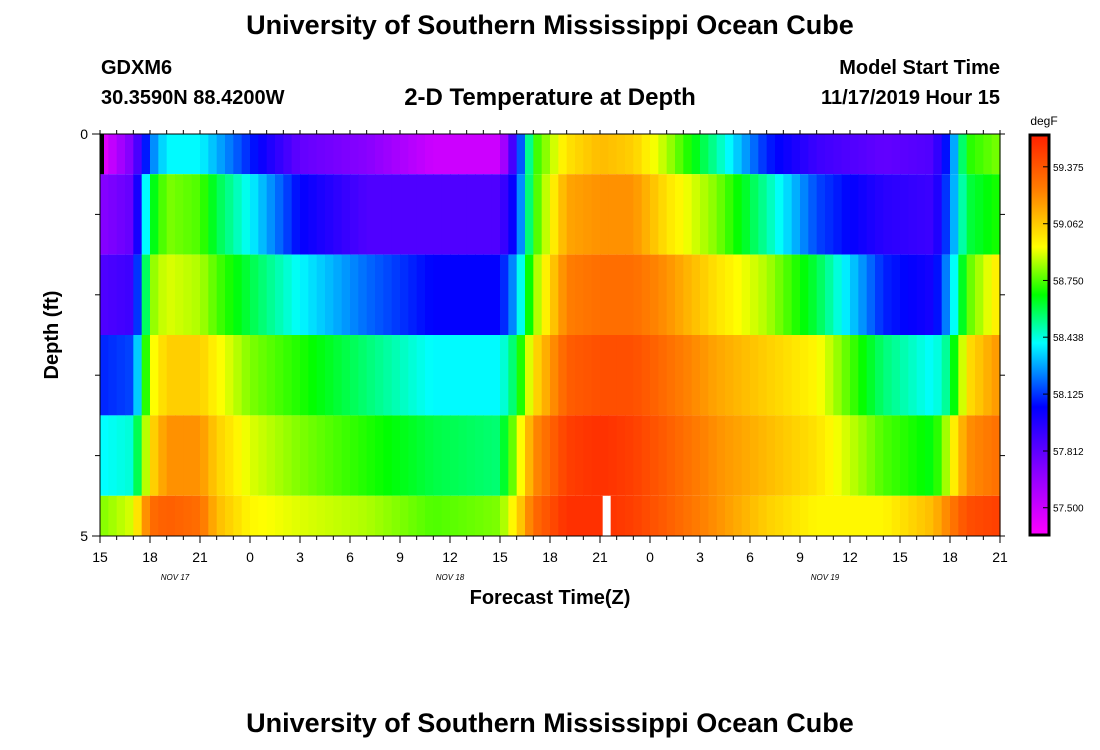 Image resolution: width=1100 pixels, height=750 pixels. Describe the element at coordinates (175, 577) in the screenshot. I see `date-label: NOV 17` at that location.